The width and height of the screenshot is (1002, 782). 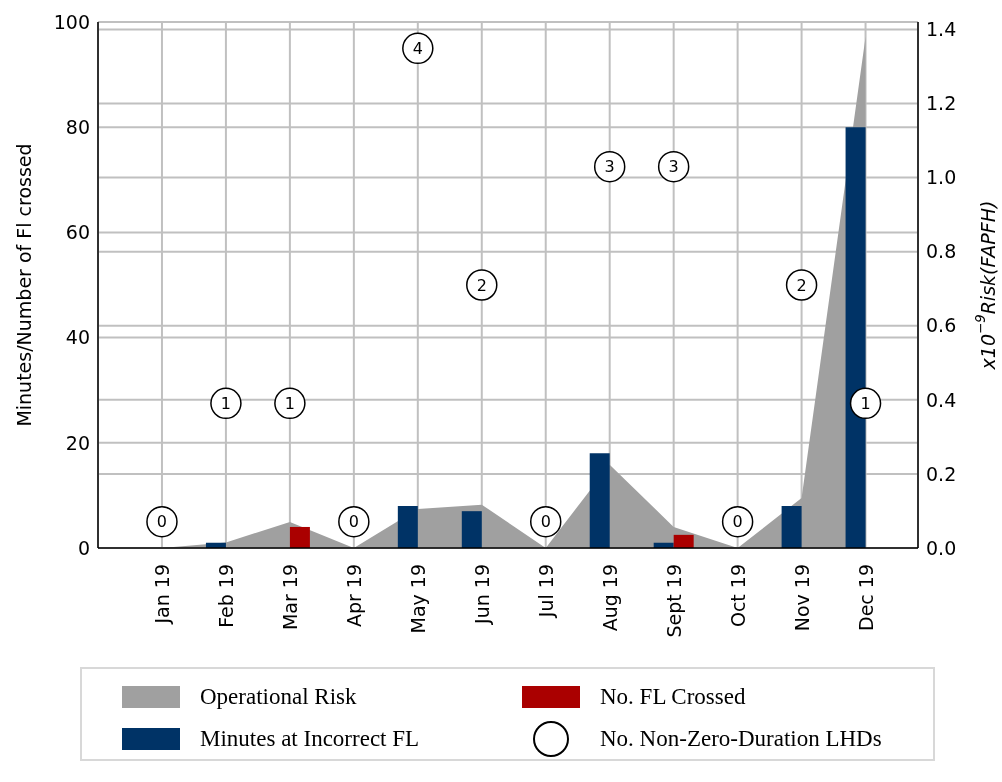 What do you see at coordinates (77, 337) in the screenshot?
I see `y-tick-label: 40` at bounding box center [77, 337].